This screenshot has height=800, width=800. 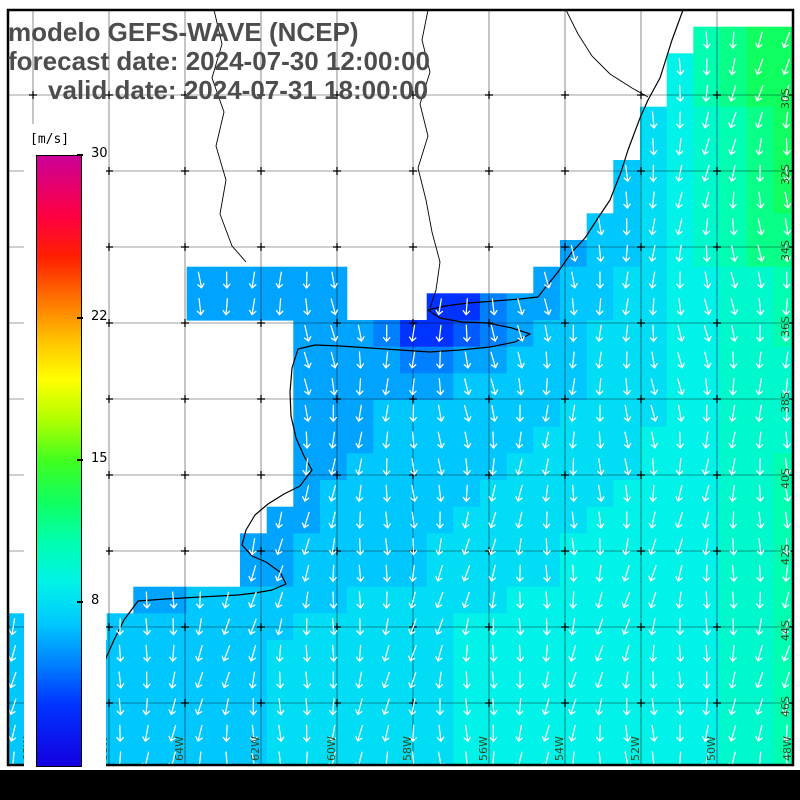 I want to click on bottom-black-bar, so click(x=400, y=785).